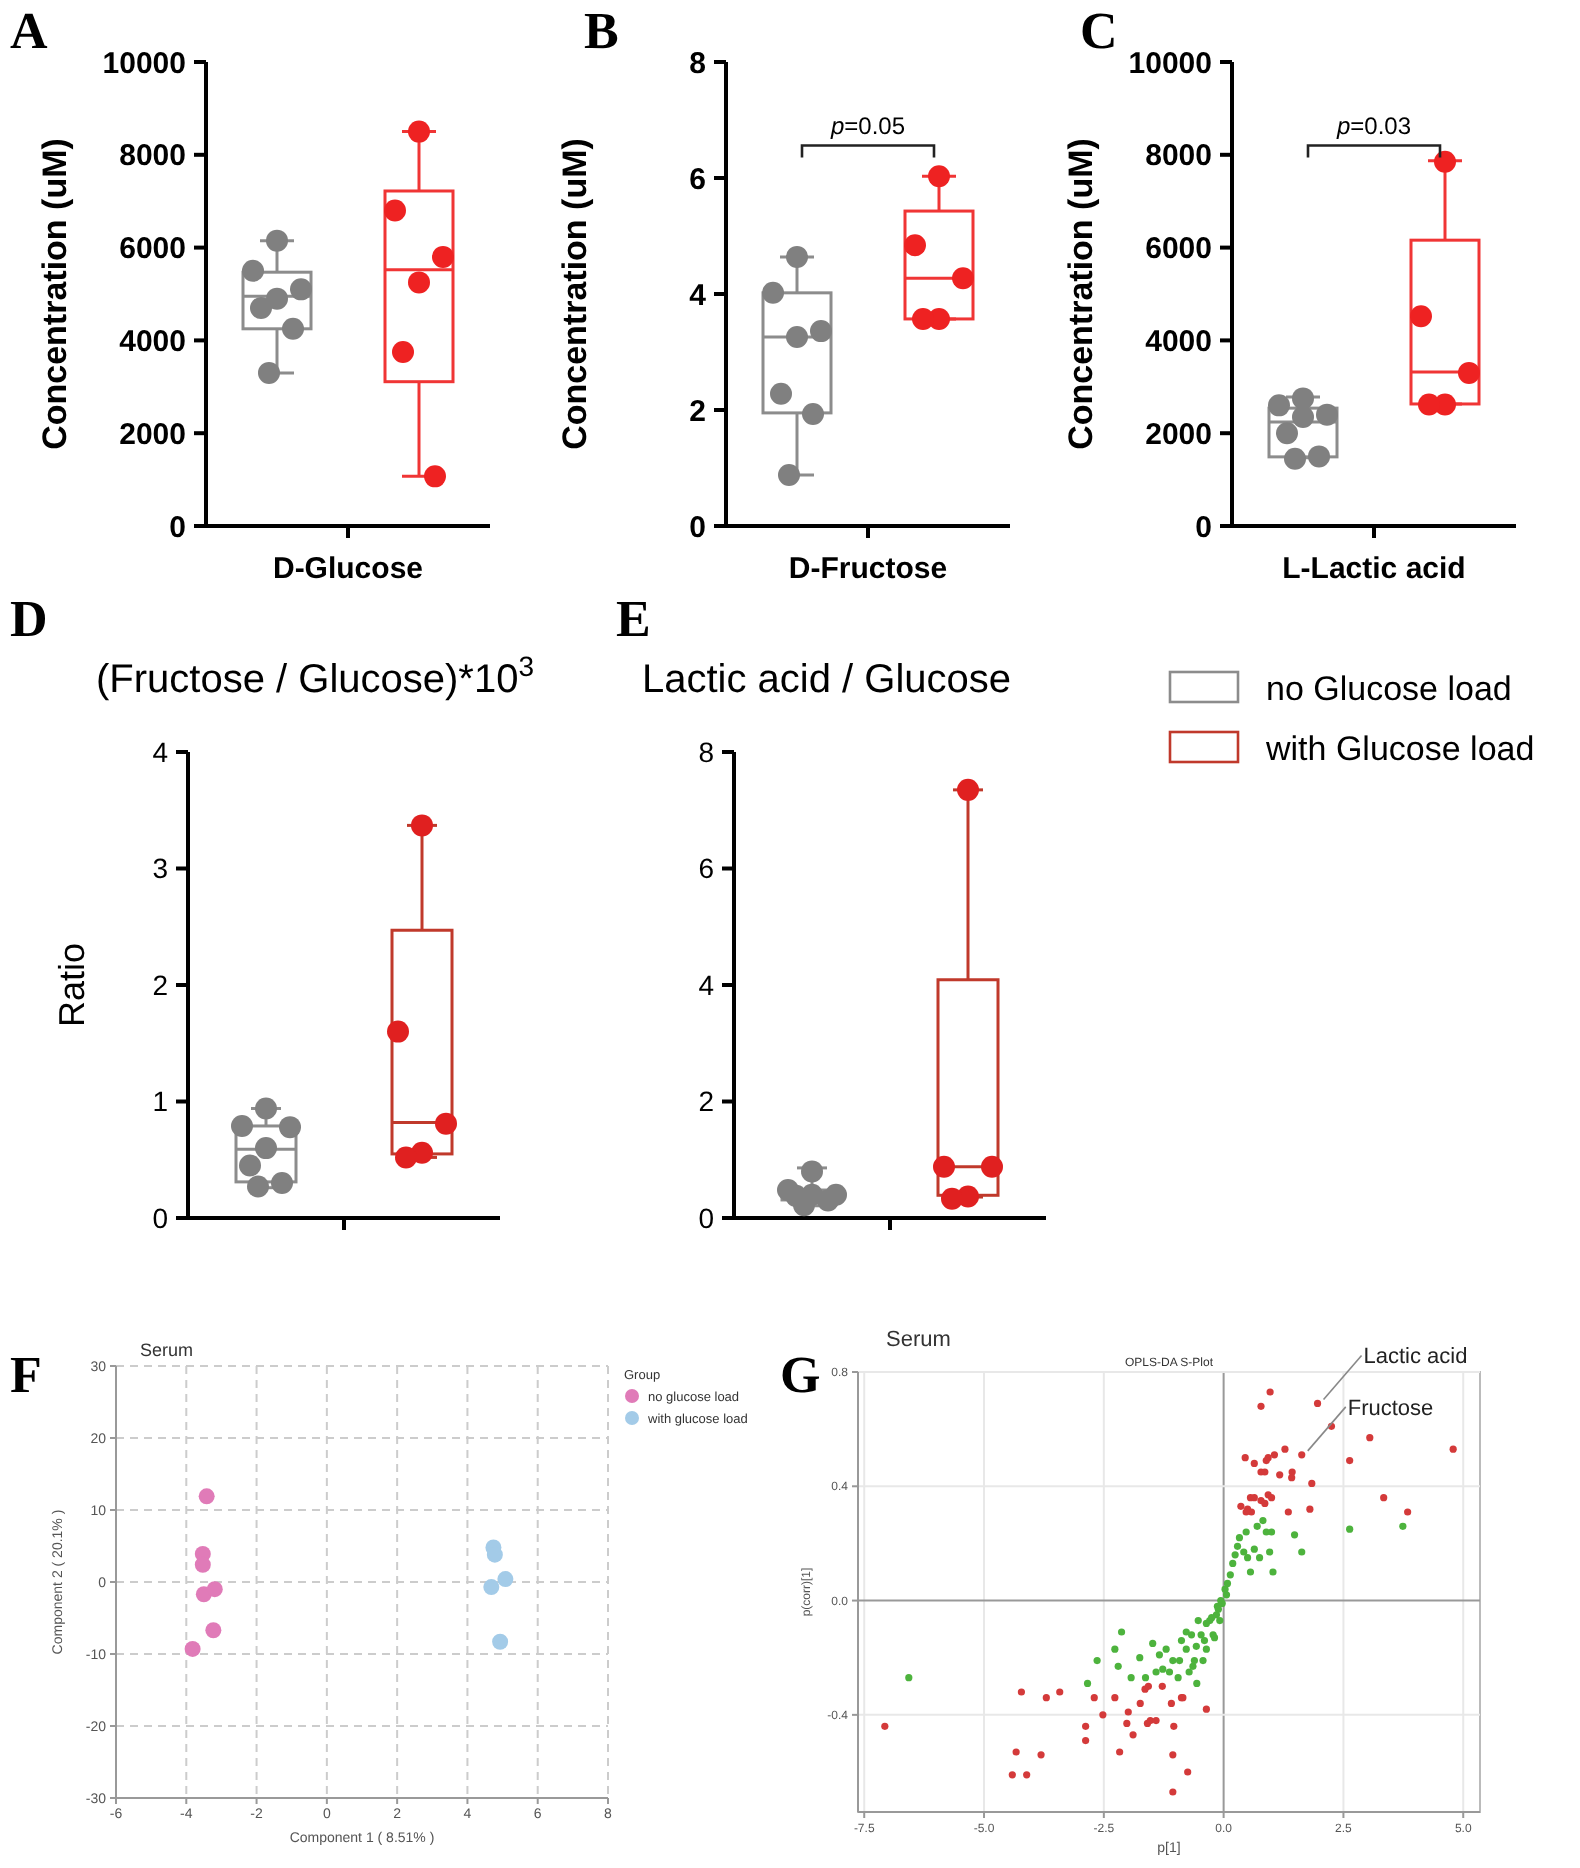 The height and width of the screenshot is (1868, 1580). Describe the element at coordinates (315, 676) in the screenshot. I see `chart-title: (Fructose / Glucose)*10$^{3}$` at that location.